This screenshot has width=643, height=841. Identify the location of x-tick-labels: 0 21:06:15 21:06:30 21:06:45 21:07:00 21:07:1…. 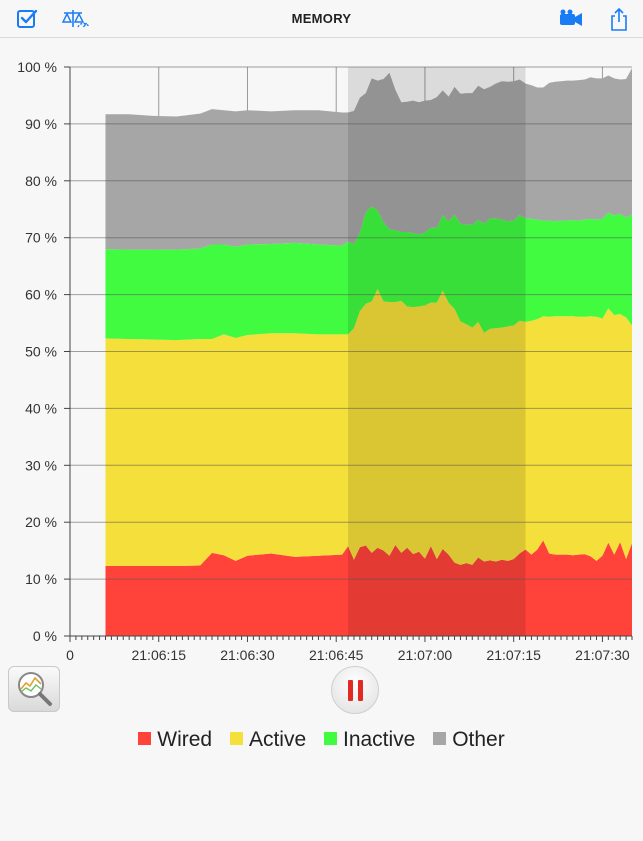
(348, 655).